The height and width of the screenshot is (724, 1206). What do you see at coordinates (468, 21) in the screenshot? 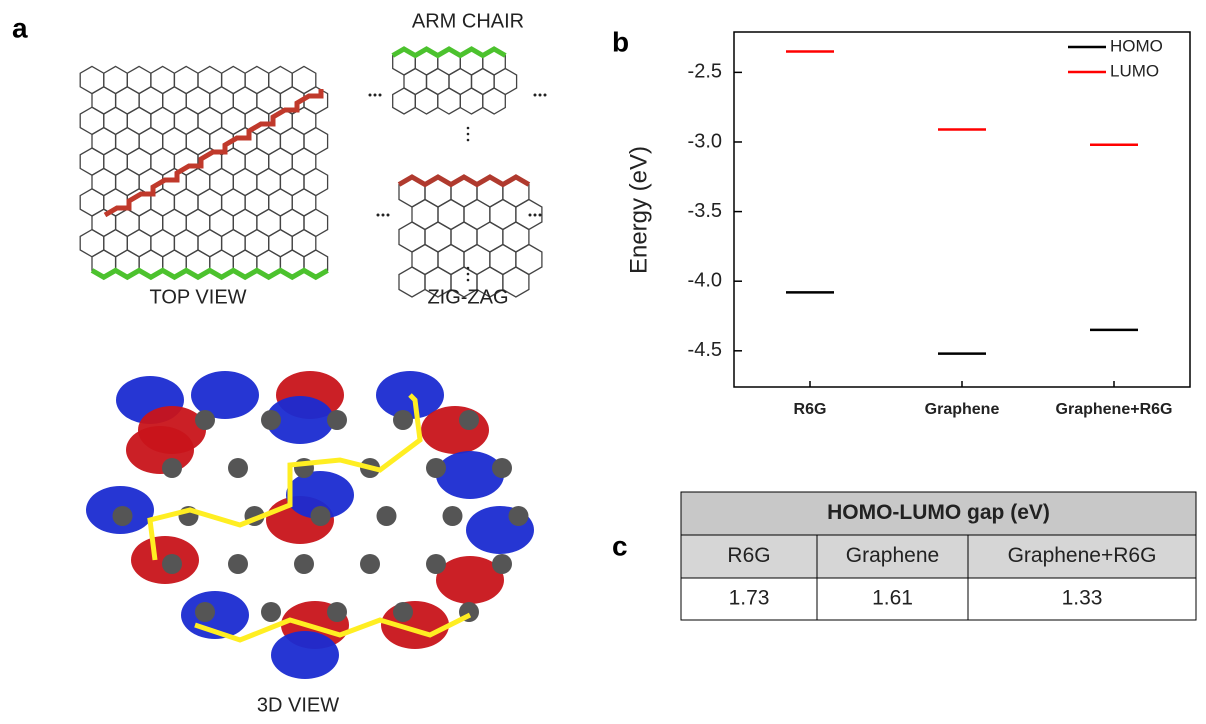
I see `armchair-label: ARM CHAIR` at bounding box center [468, 21].